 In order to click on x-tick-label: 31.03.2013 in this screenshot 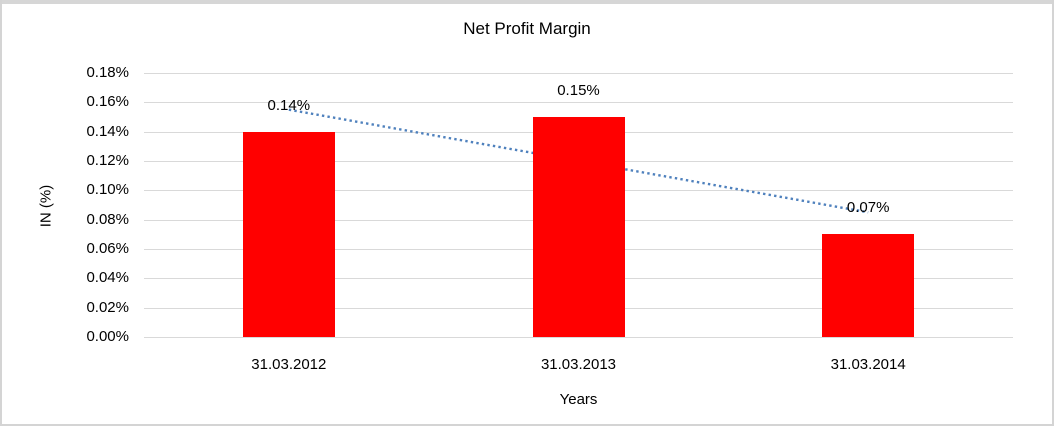, I will do `click(578, 364)`.